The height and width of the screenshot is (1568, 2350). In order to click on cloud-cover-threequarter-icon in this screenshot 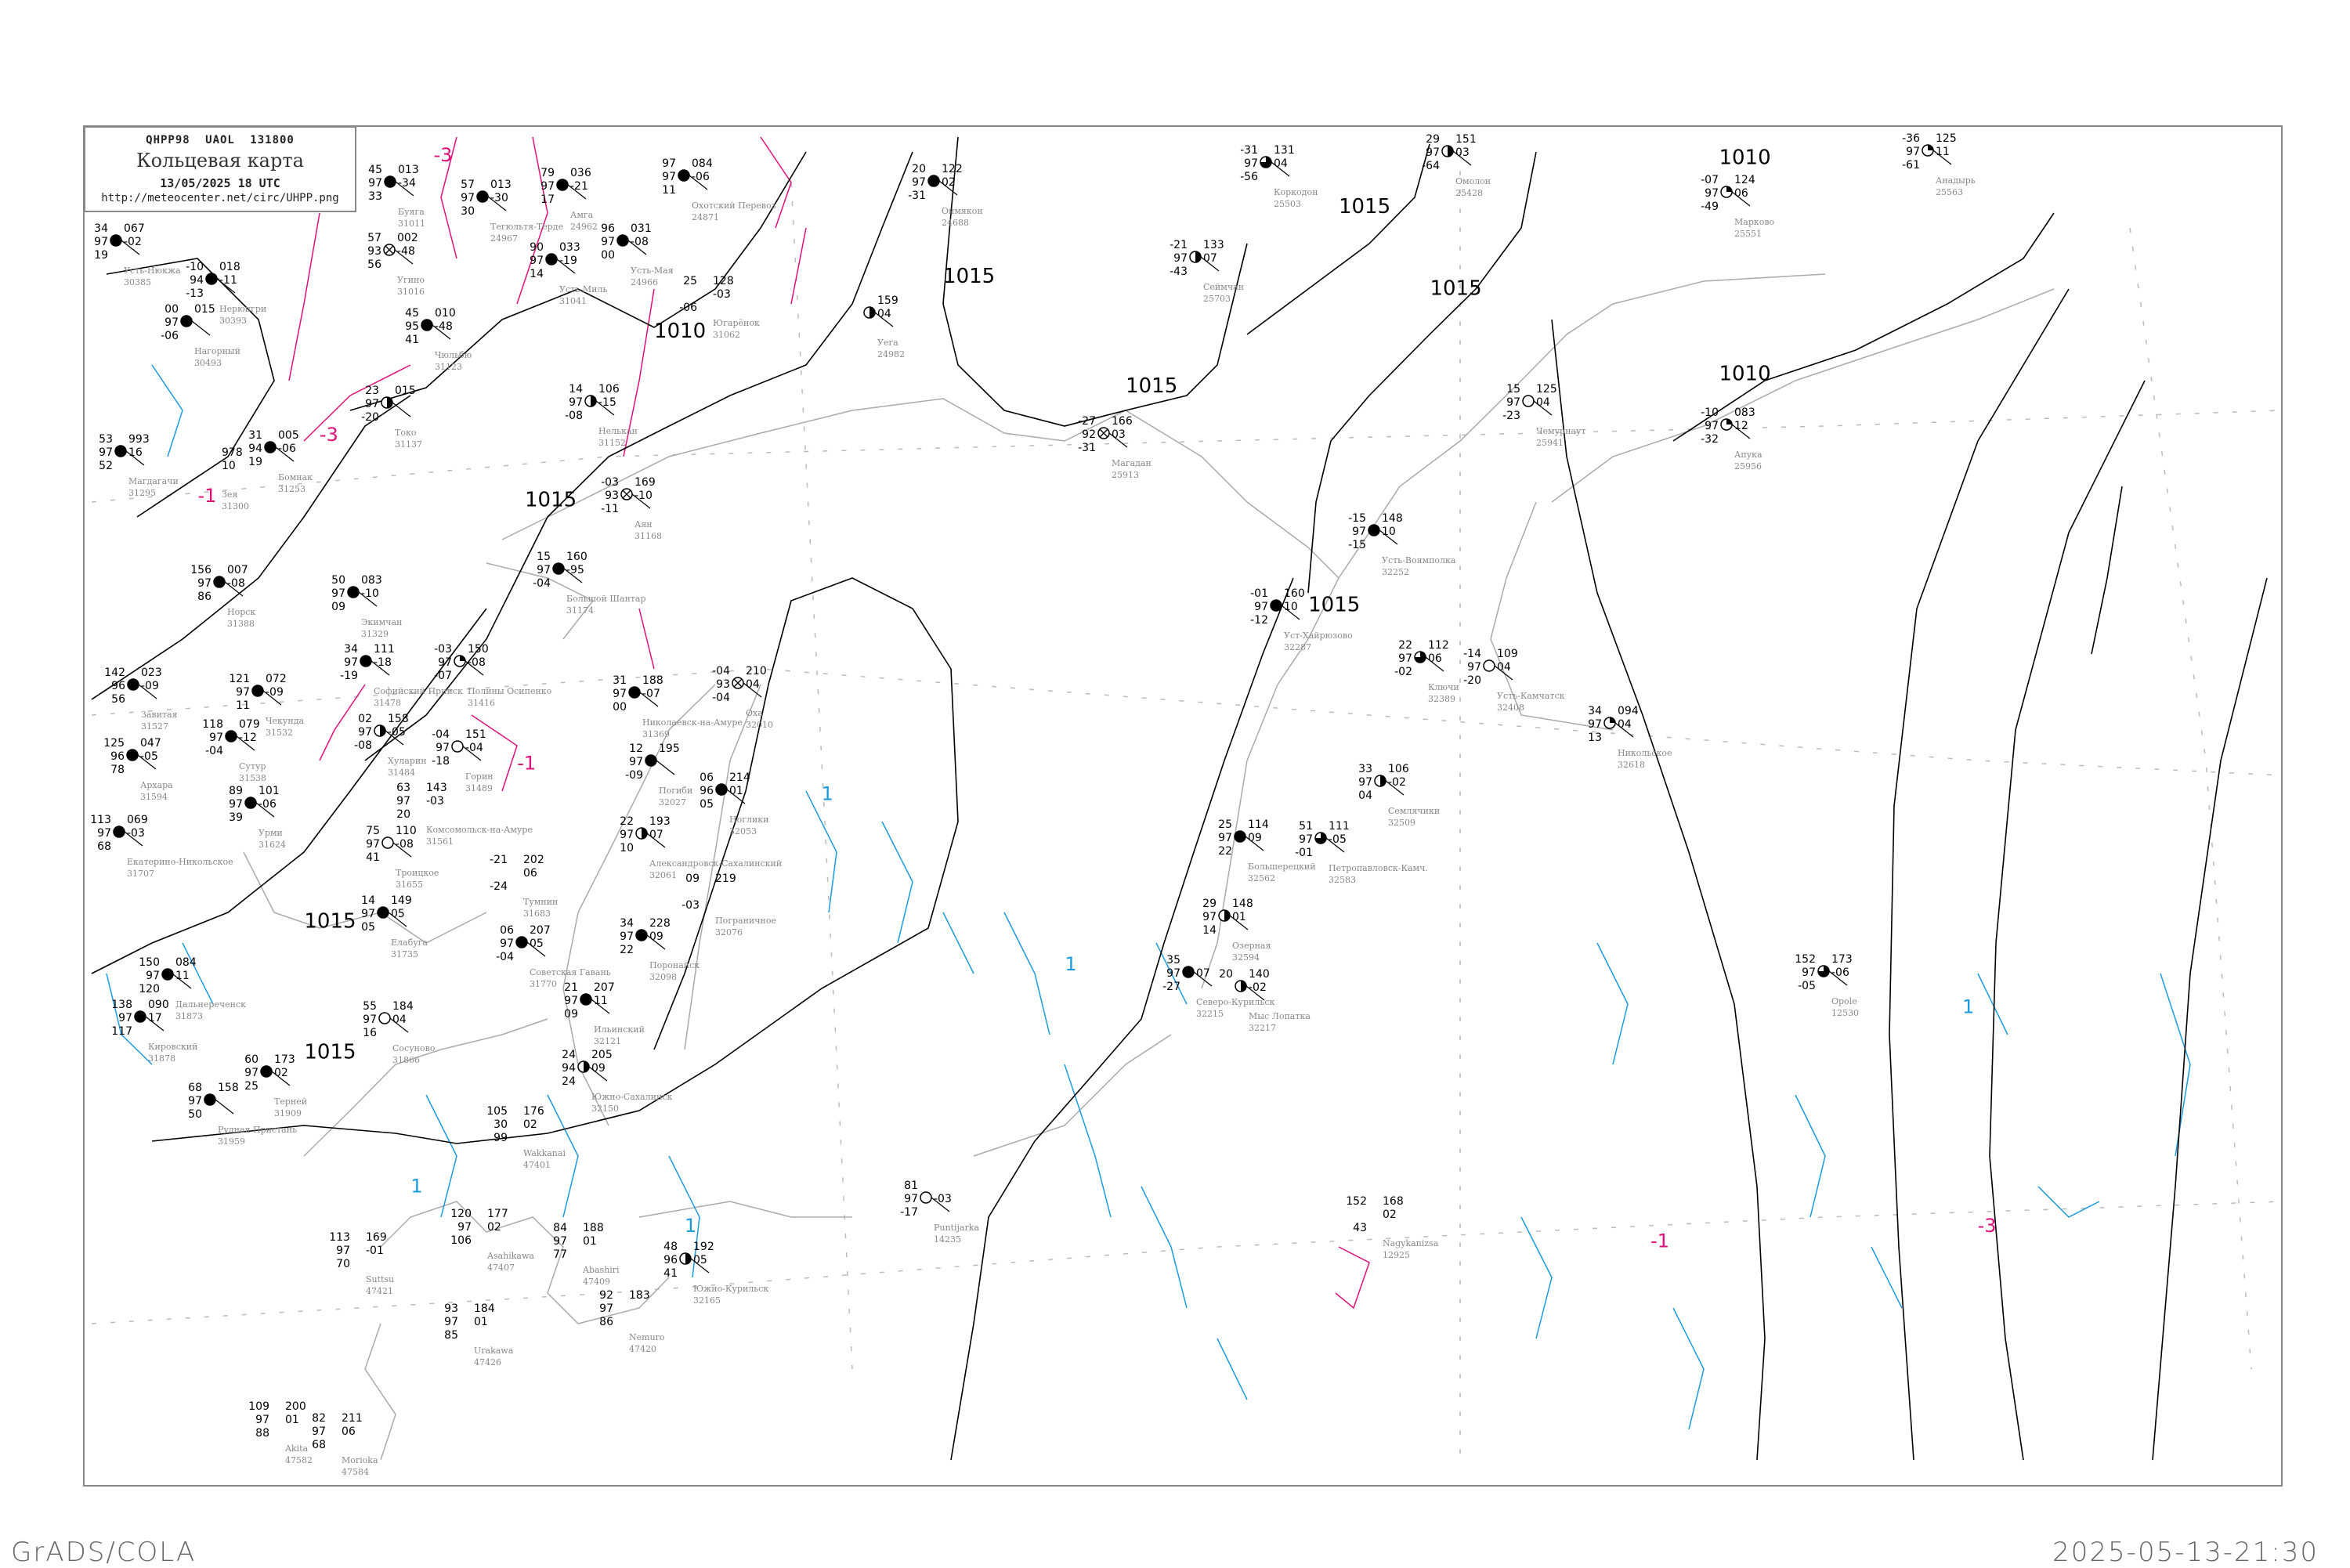, I will do `click(1266, 162)`.